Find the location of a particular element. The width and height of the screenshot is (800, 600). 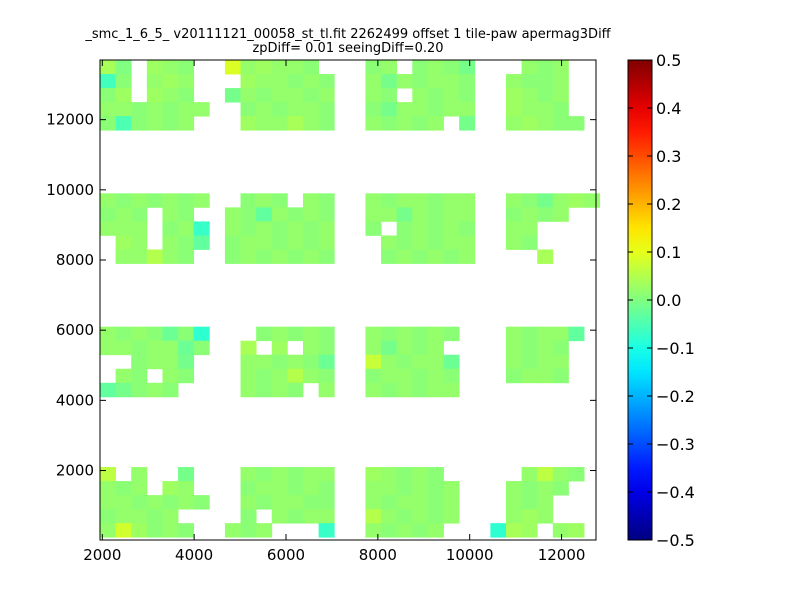

colorbar-tick-label: −0.2 is located at coordinates (675, 396).